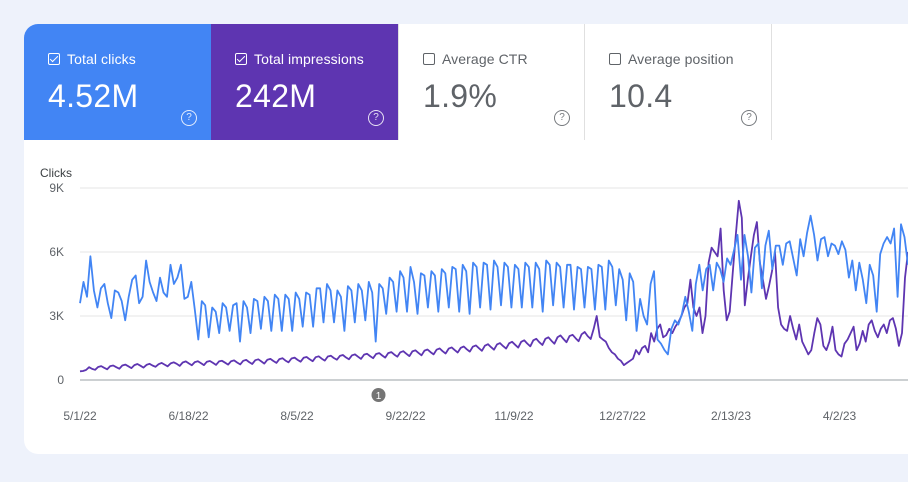 This screenshot has height=482, width=908. I want to click on metric-value: 1.9%, so click(460, 96).